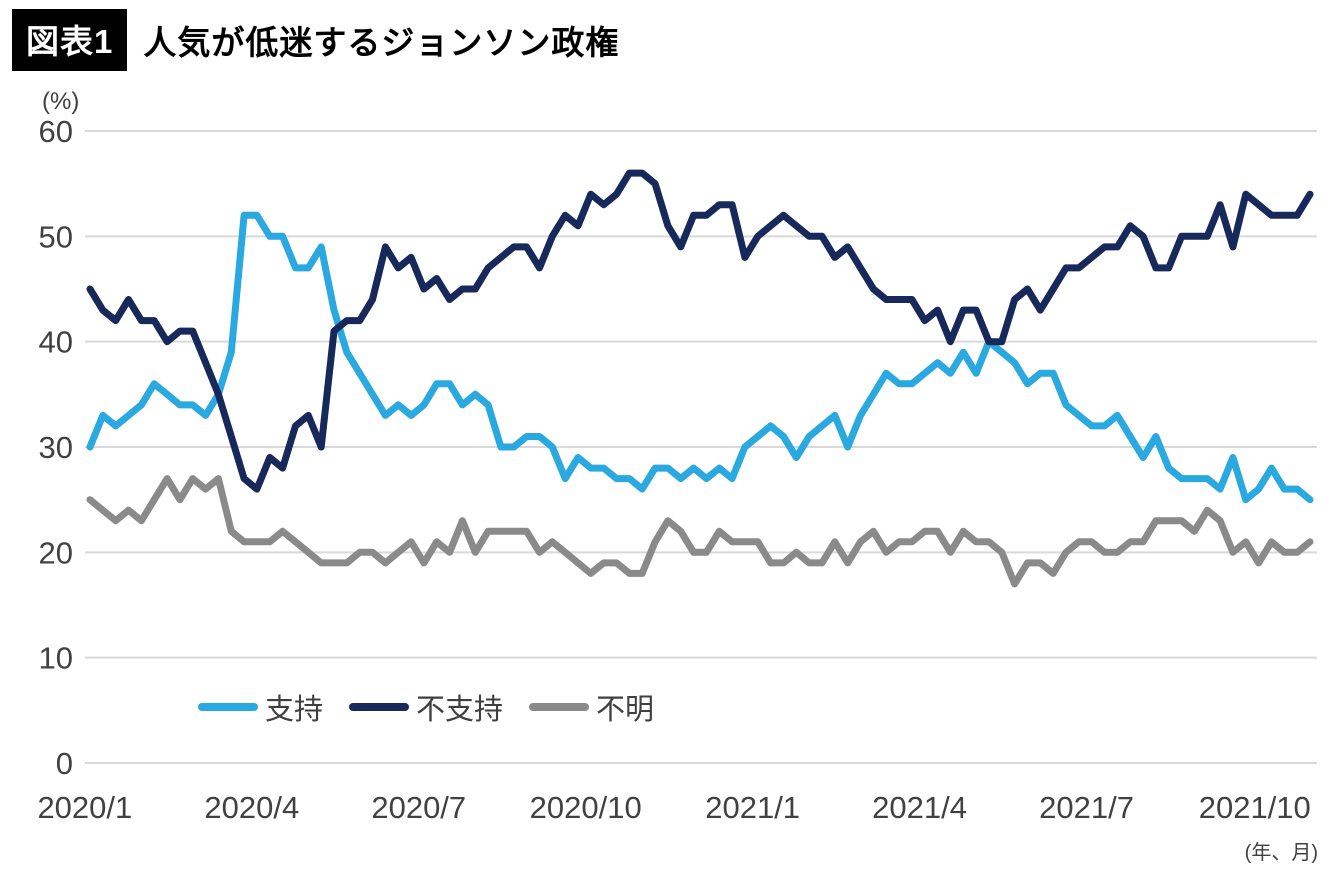  What do you see at coordinates (460, 710) in the screenshot?
I see `legend-label-disapprove: 不支持` at bounding box center [460, 710].